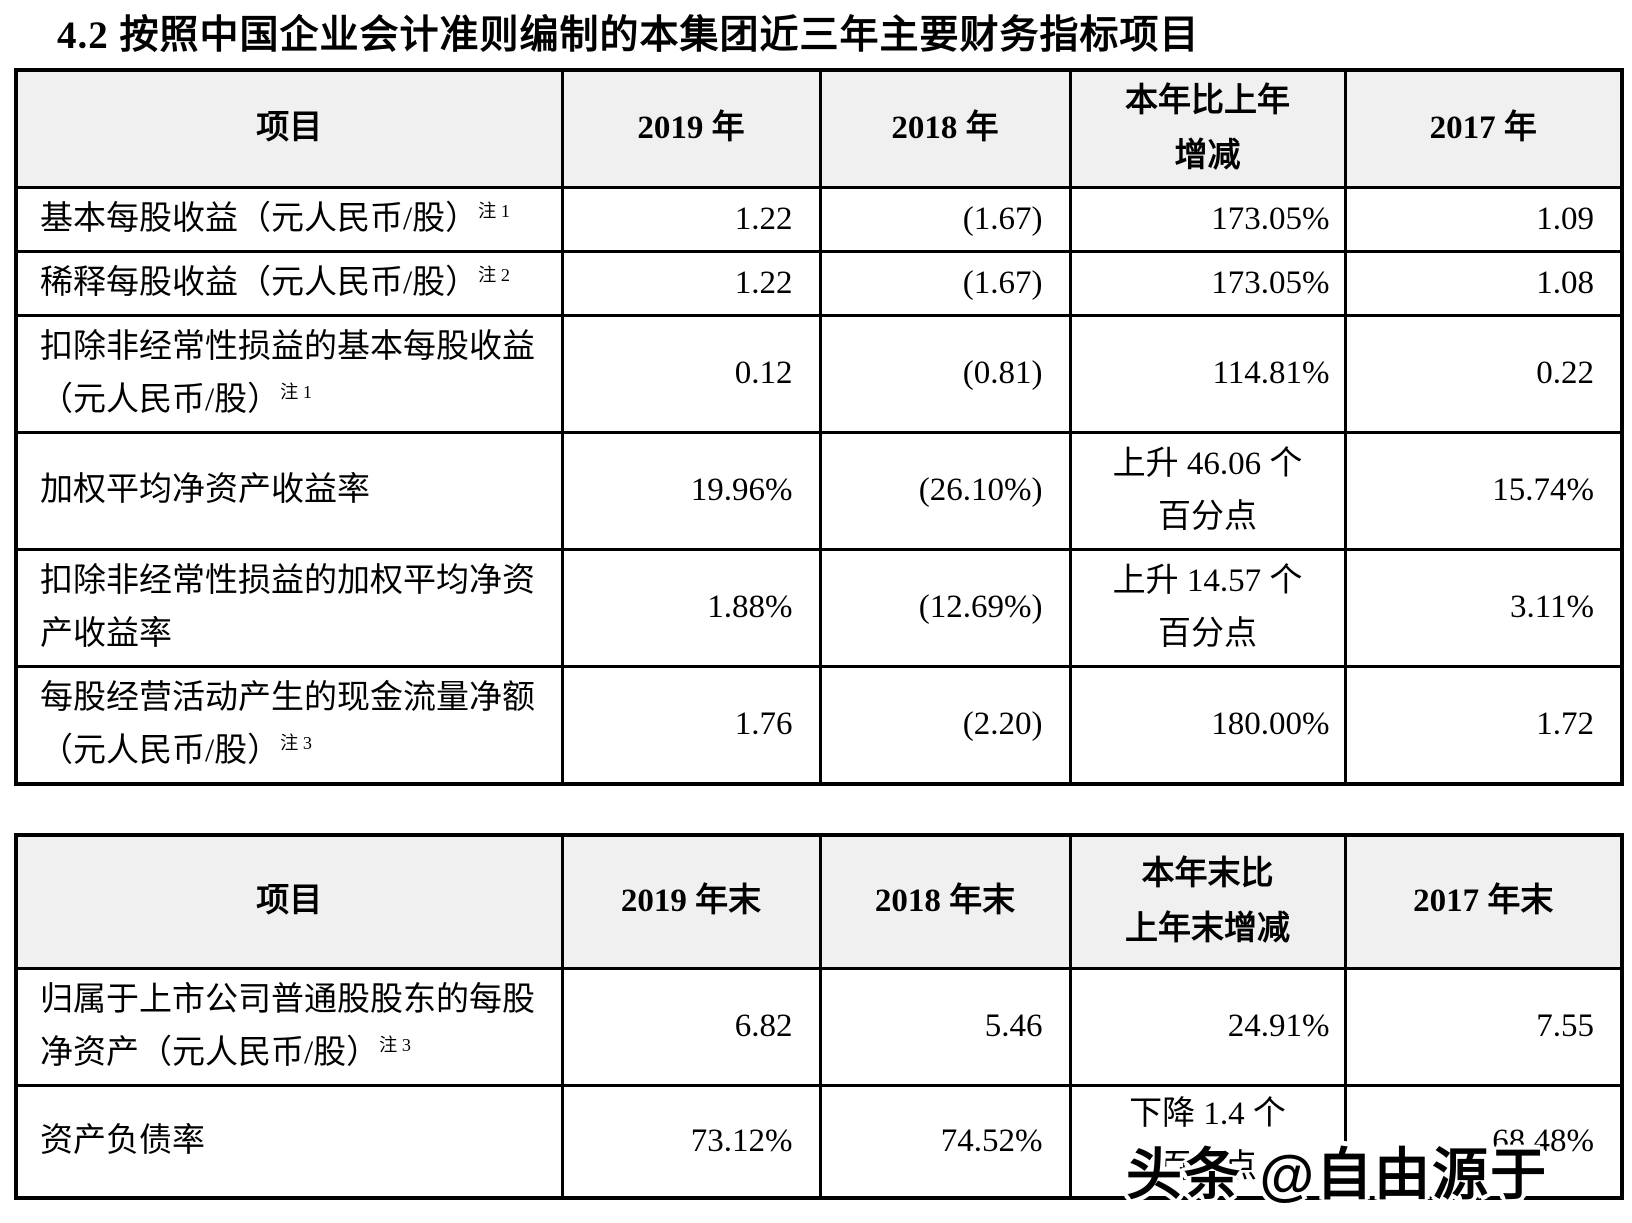 Image resolution: width=1632 pixels, height=1223 pixels. What do you see at coordinates (945, 373) in the screenshot?
I see `value-2018: (0.81)` at bounding box center [945, 373].